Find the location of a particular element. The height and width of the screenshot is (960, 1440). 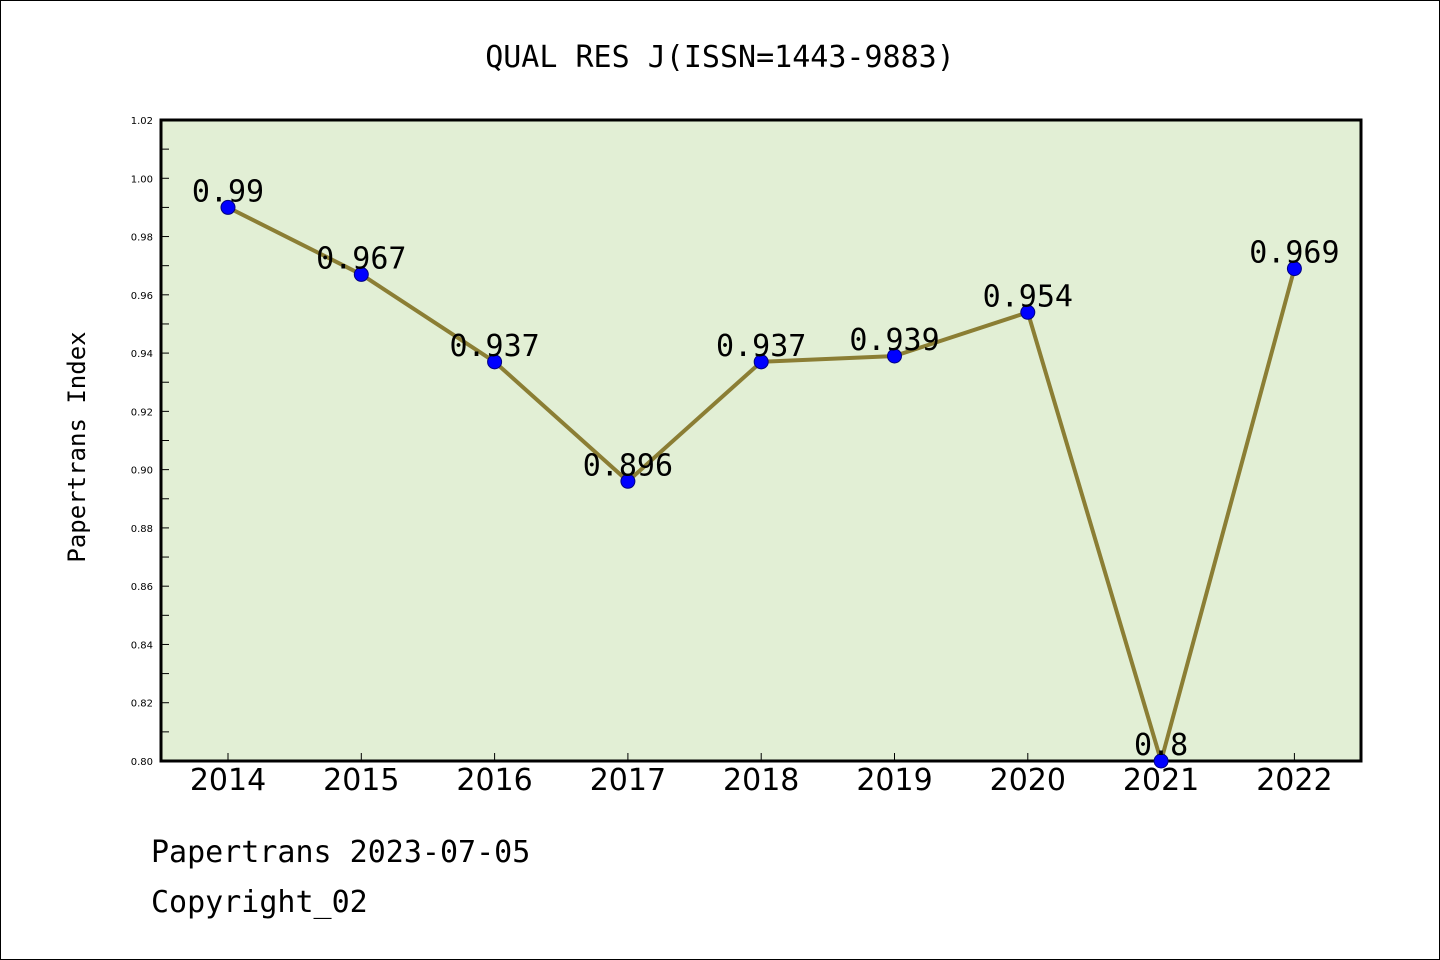

chart-title: QUAL RES J(ISSN=1443-9883) is located at coordinates (720, 57).